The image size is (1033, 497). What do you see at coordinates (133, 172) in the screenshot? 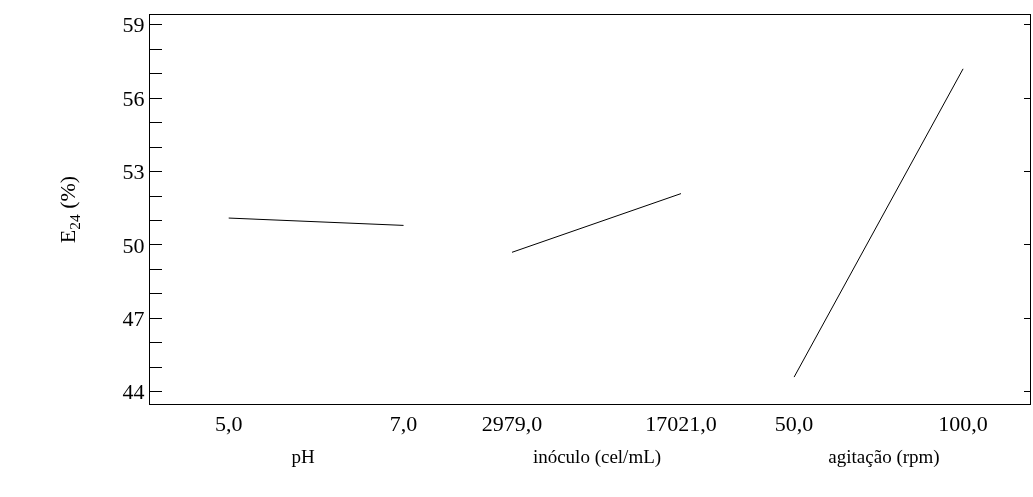
I see `y-tick-label: 53` at bounding box center [133, 172].